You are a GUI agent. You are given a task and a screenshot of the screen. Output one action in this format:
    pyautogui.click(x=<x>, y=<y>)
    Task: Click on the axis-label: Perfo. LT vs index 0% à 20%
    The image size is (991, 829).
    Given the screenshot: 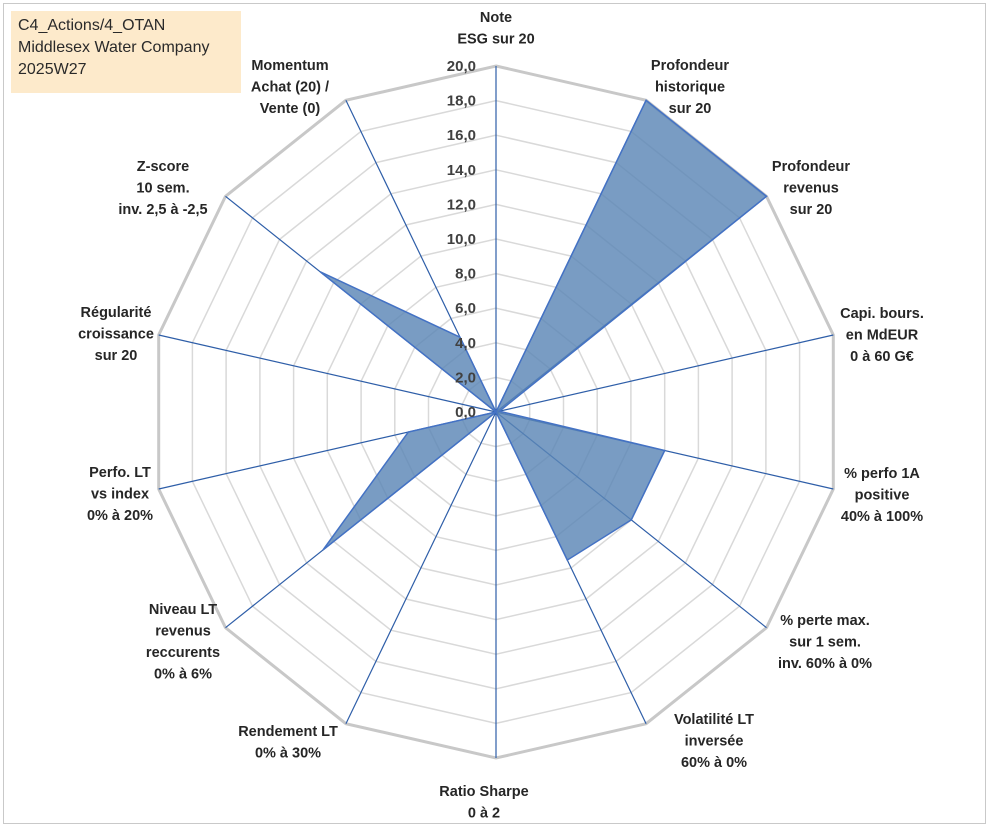 What is the action you would take?
    pyautogui.click(x=120, y=494)
    